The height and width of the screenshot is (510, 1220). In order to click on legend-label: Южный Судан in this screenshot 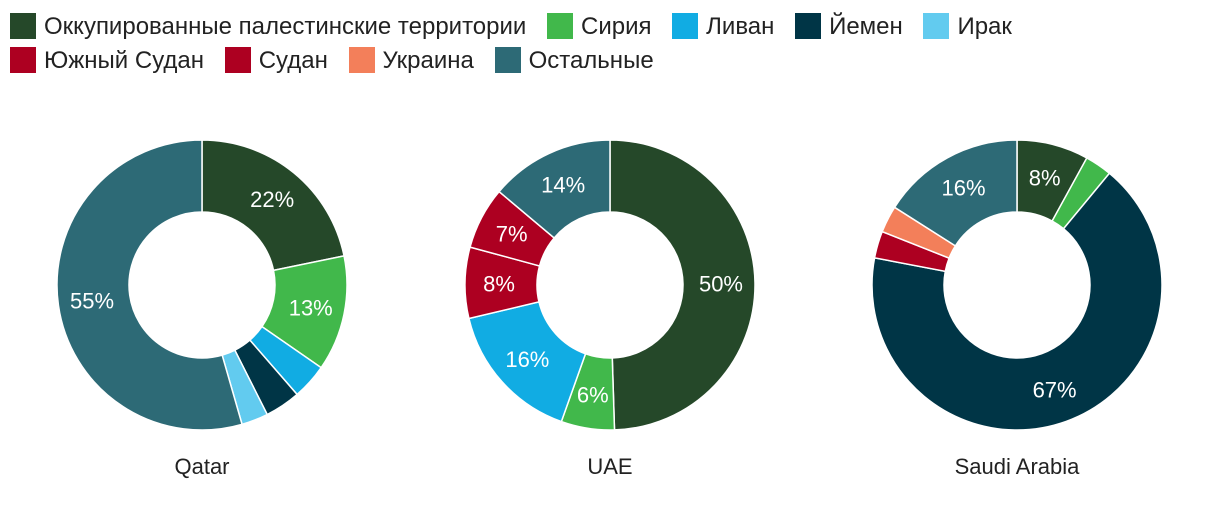, I will do `click(124, 60)`.